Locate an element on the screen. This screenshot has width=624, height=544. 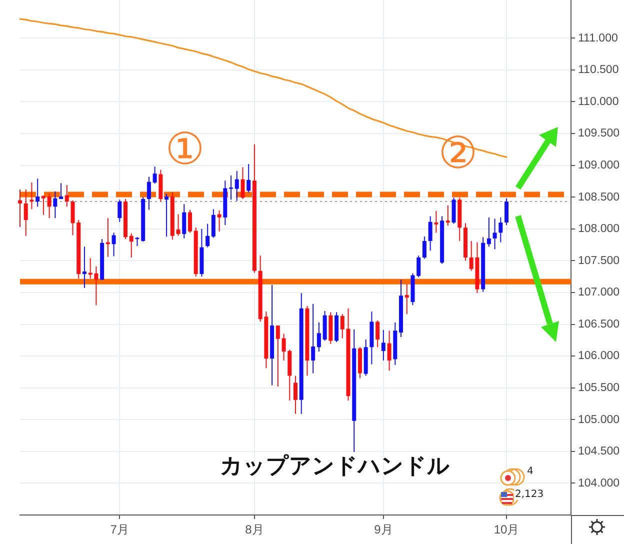
annotation: ① is located at coordinates (185, 149).